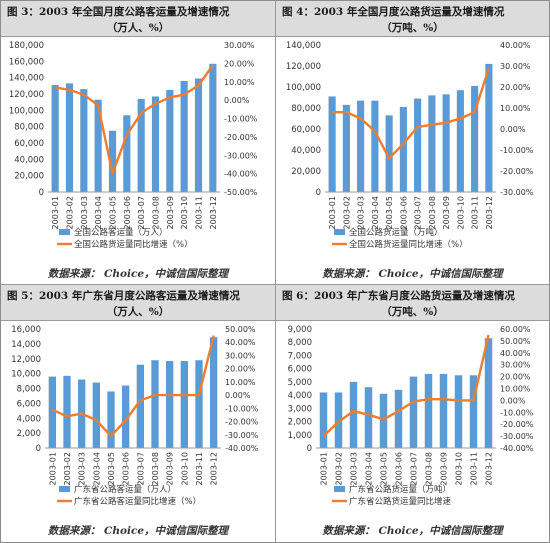 The width and height of the screenshot is (550, 543). I want to click on horizontal-divider, so click(275, 284).